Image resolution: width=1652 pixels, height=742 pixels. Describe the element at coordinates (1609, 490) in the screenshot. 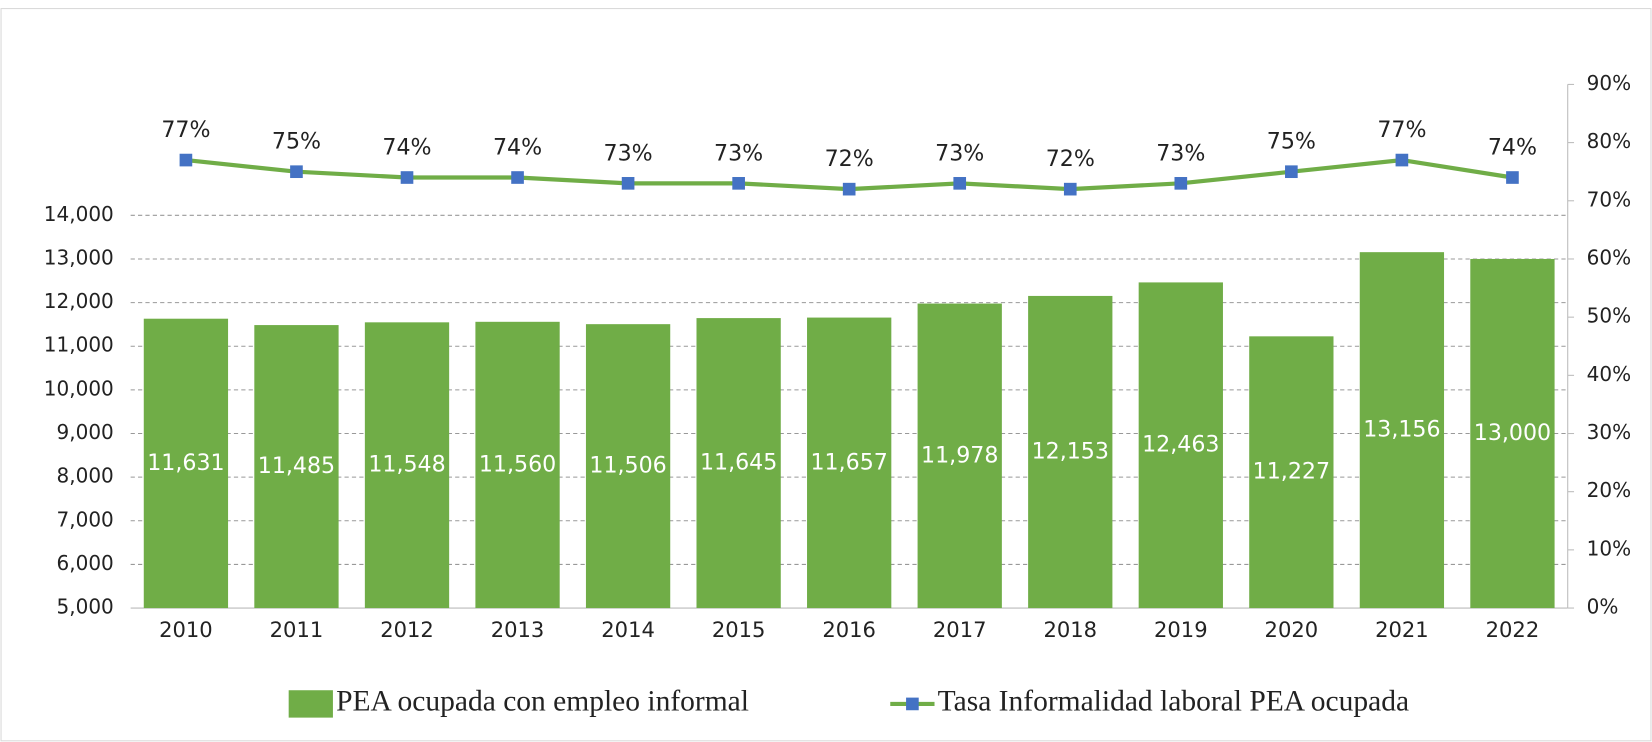

I see `y2-tick-label: 20%` at that location.